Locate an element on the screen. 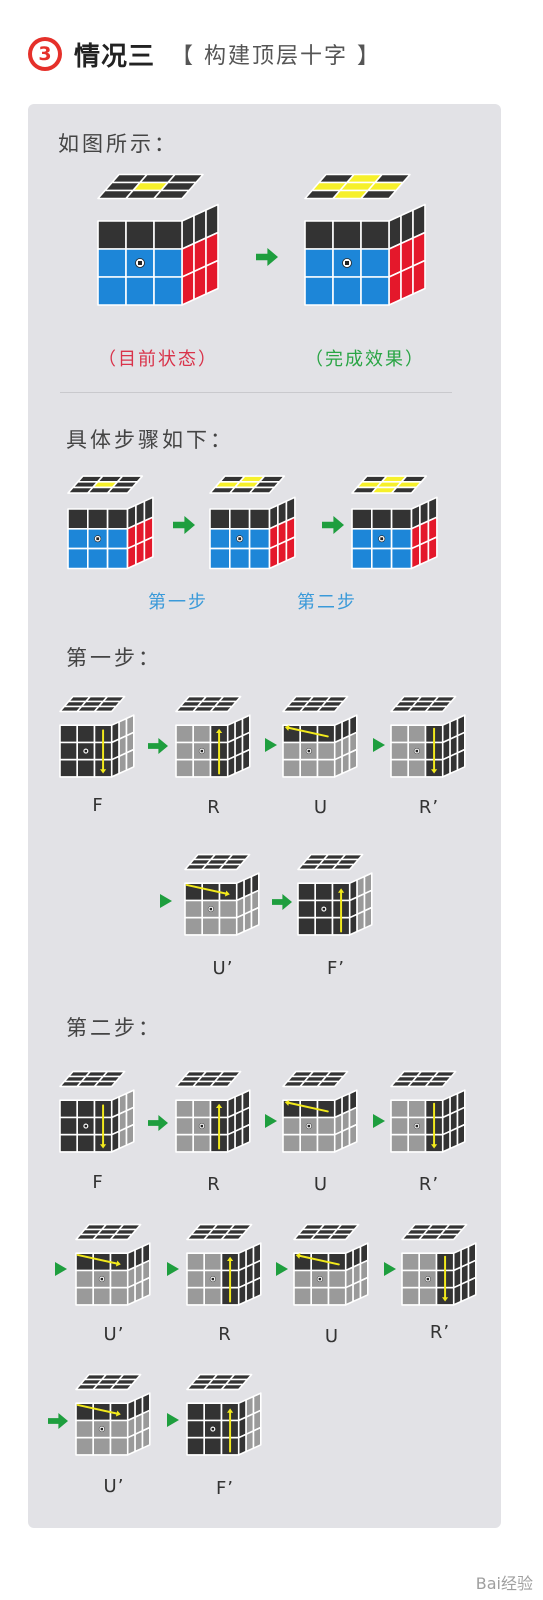 The width and height of the screenshot is (543, 1600). step-number-badge: 3 is located at coordinates (45, 54).